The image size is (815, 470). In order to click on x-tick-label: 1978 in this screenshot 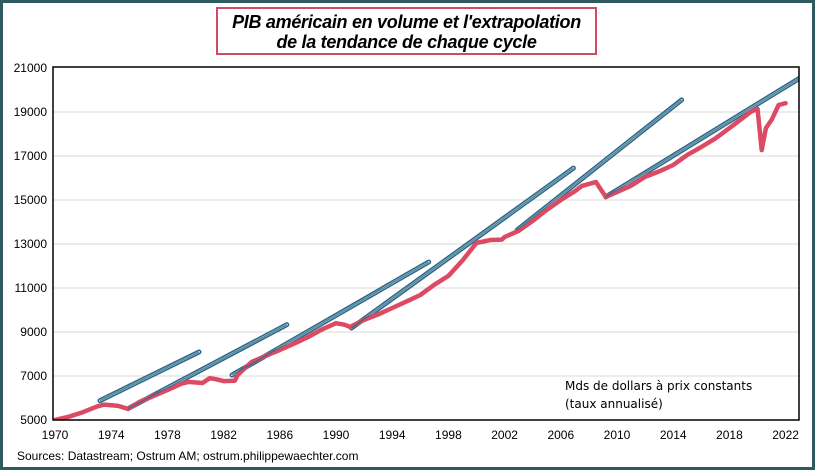, I will do `click(167, 435)`.